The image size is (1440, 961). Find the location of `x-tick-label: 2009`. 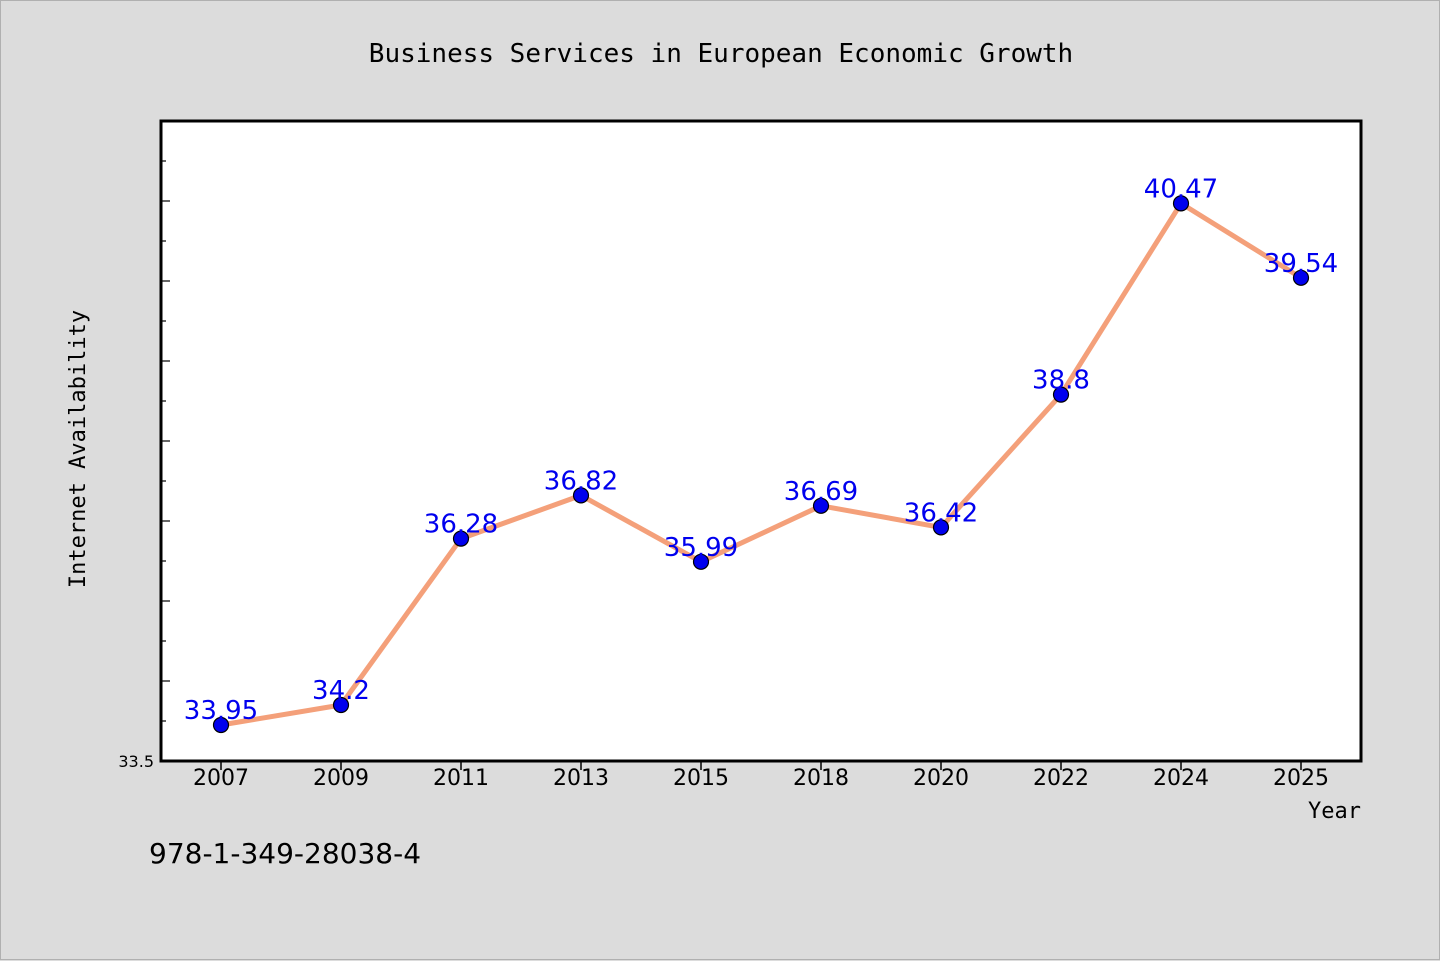

x-tick-label: 2009 is located at coordinates (341, 778).